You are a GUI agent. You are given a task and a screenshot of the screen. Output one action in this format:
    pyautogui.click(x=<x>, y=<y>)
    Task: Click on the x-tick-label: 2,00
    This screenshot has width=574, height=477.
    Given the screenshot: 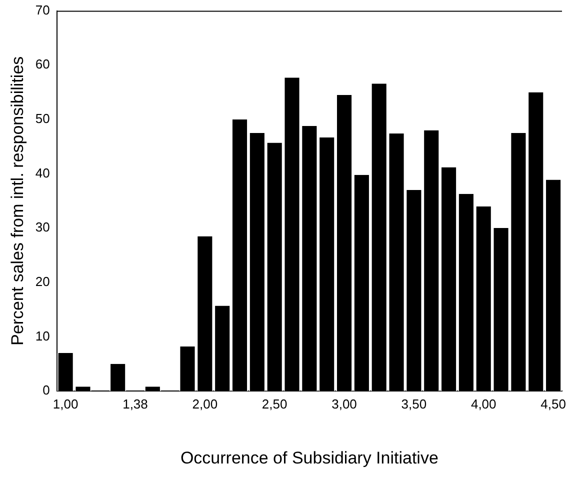 What is the action you would take?
    pyautogui.click(x=205, y=404)
    